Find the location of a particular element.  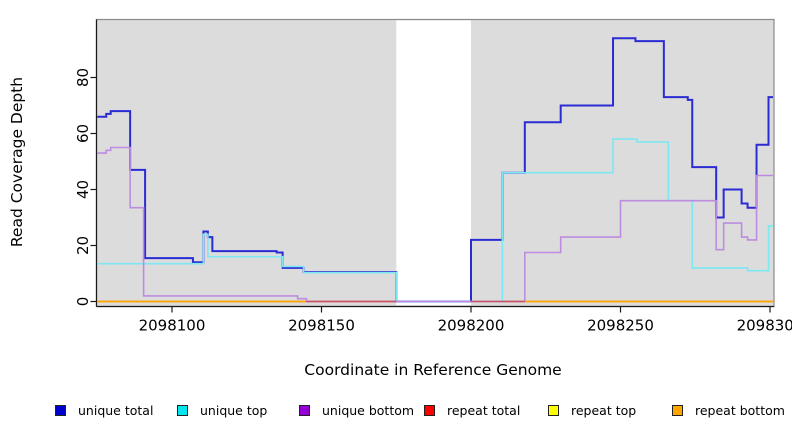

legend-item-repeat-top: repeat top is located at coordinates (592, 410).